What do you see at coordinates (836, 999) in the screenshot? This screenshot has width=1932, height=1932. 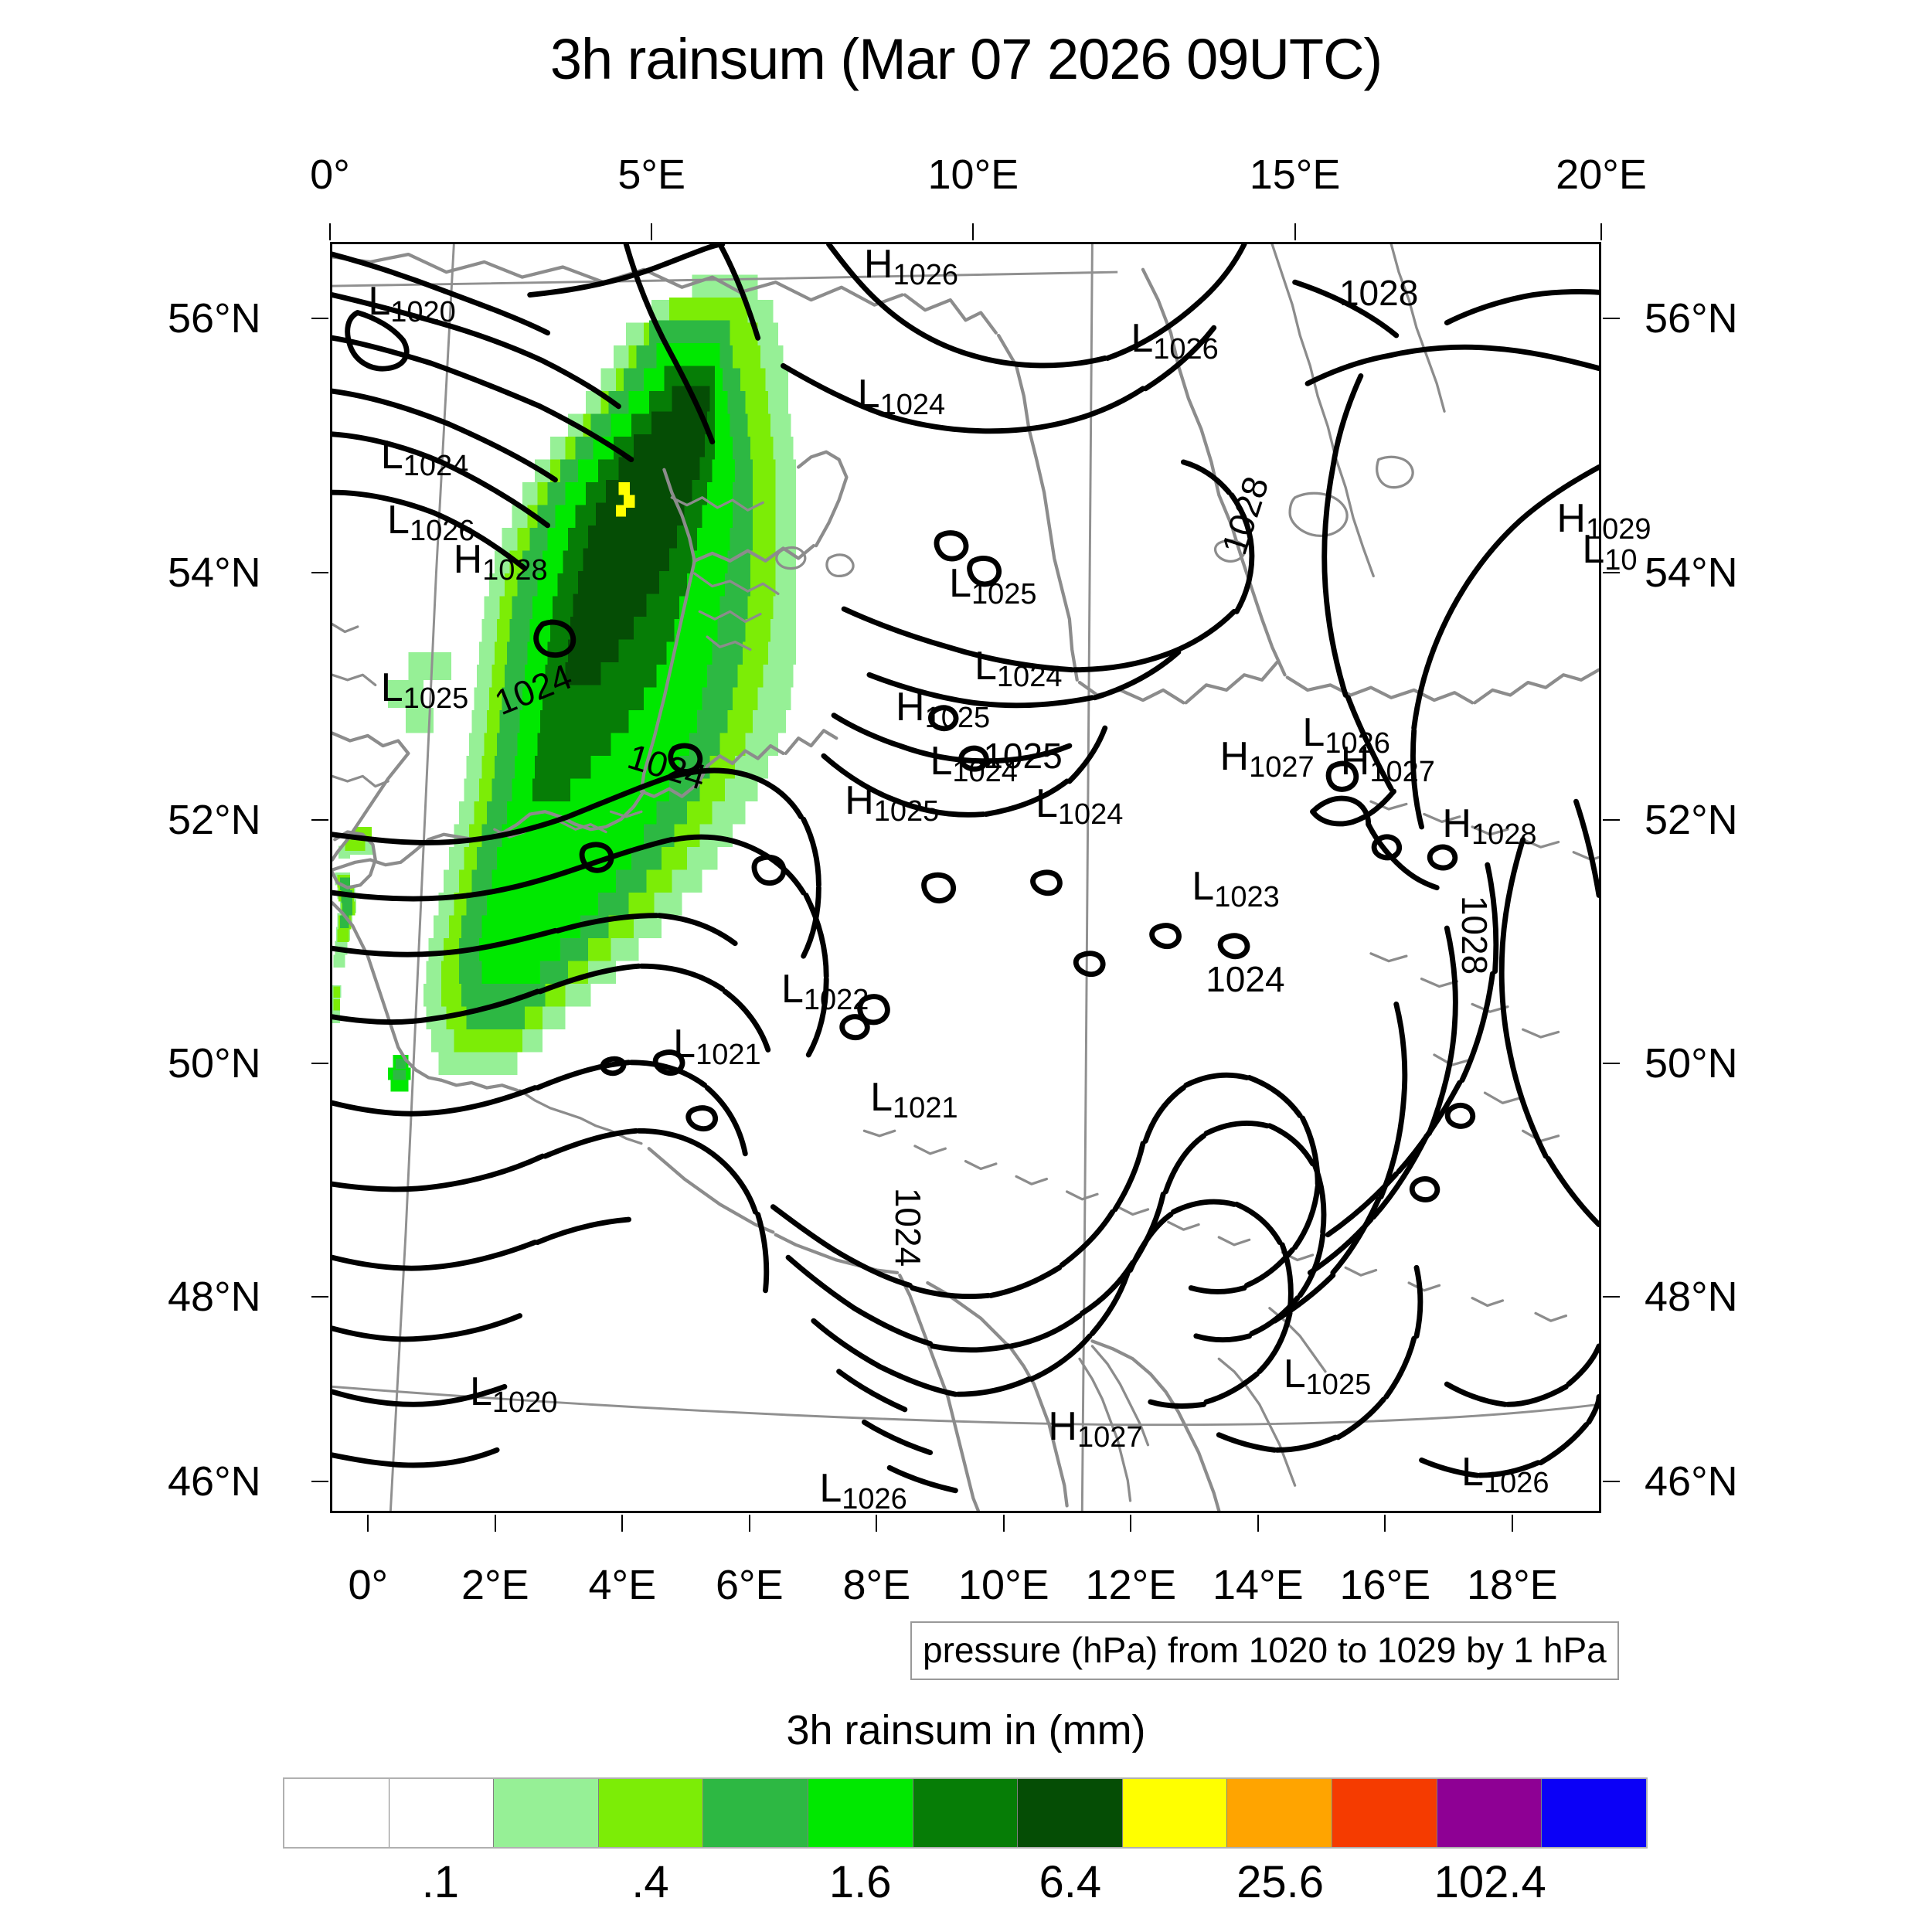 I see `pressure-center-value: 1022` at bounding box center [836, 999].